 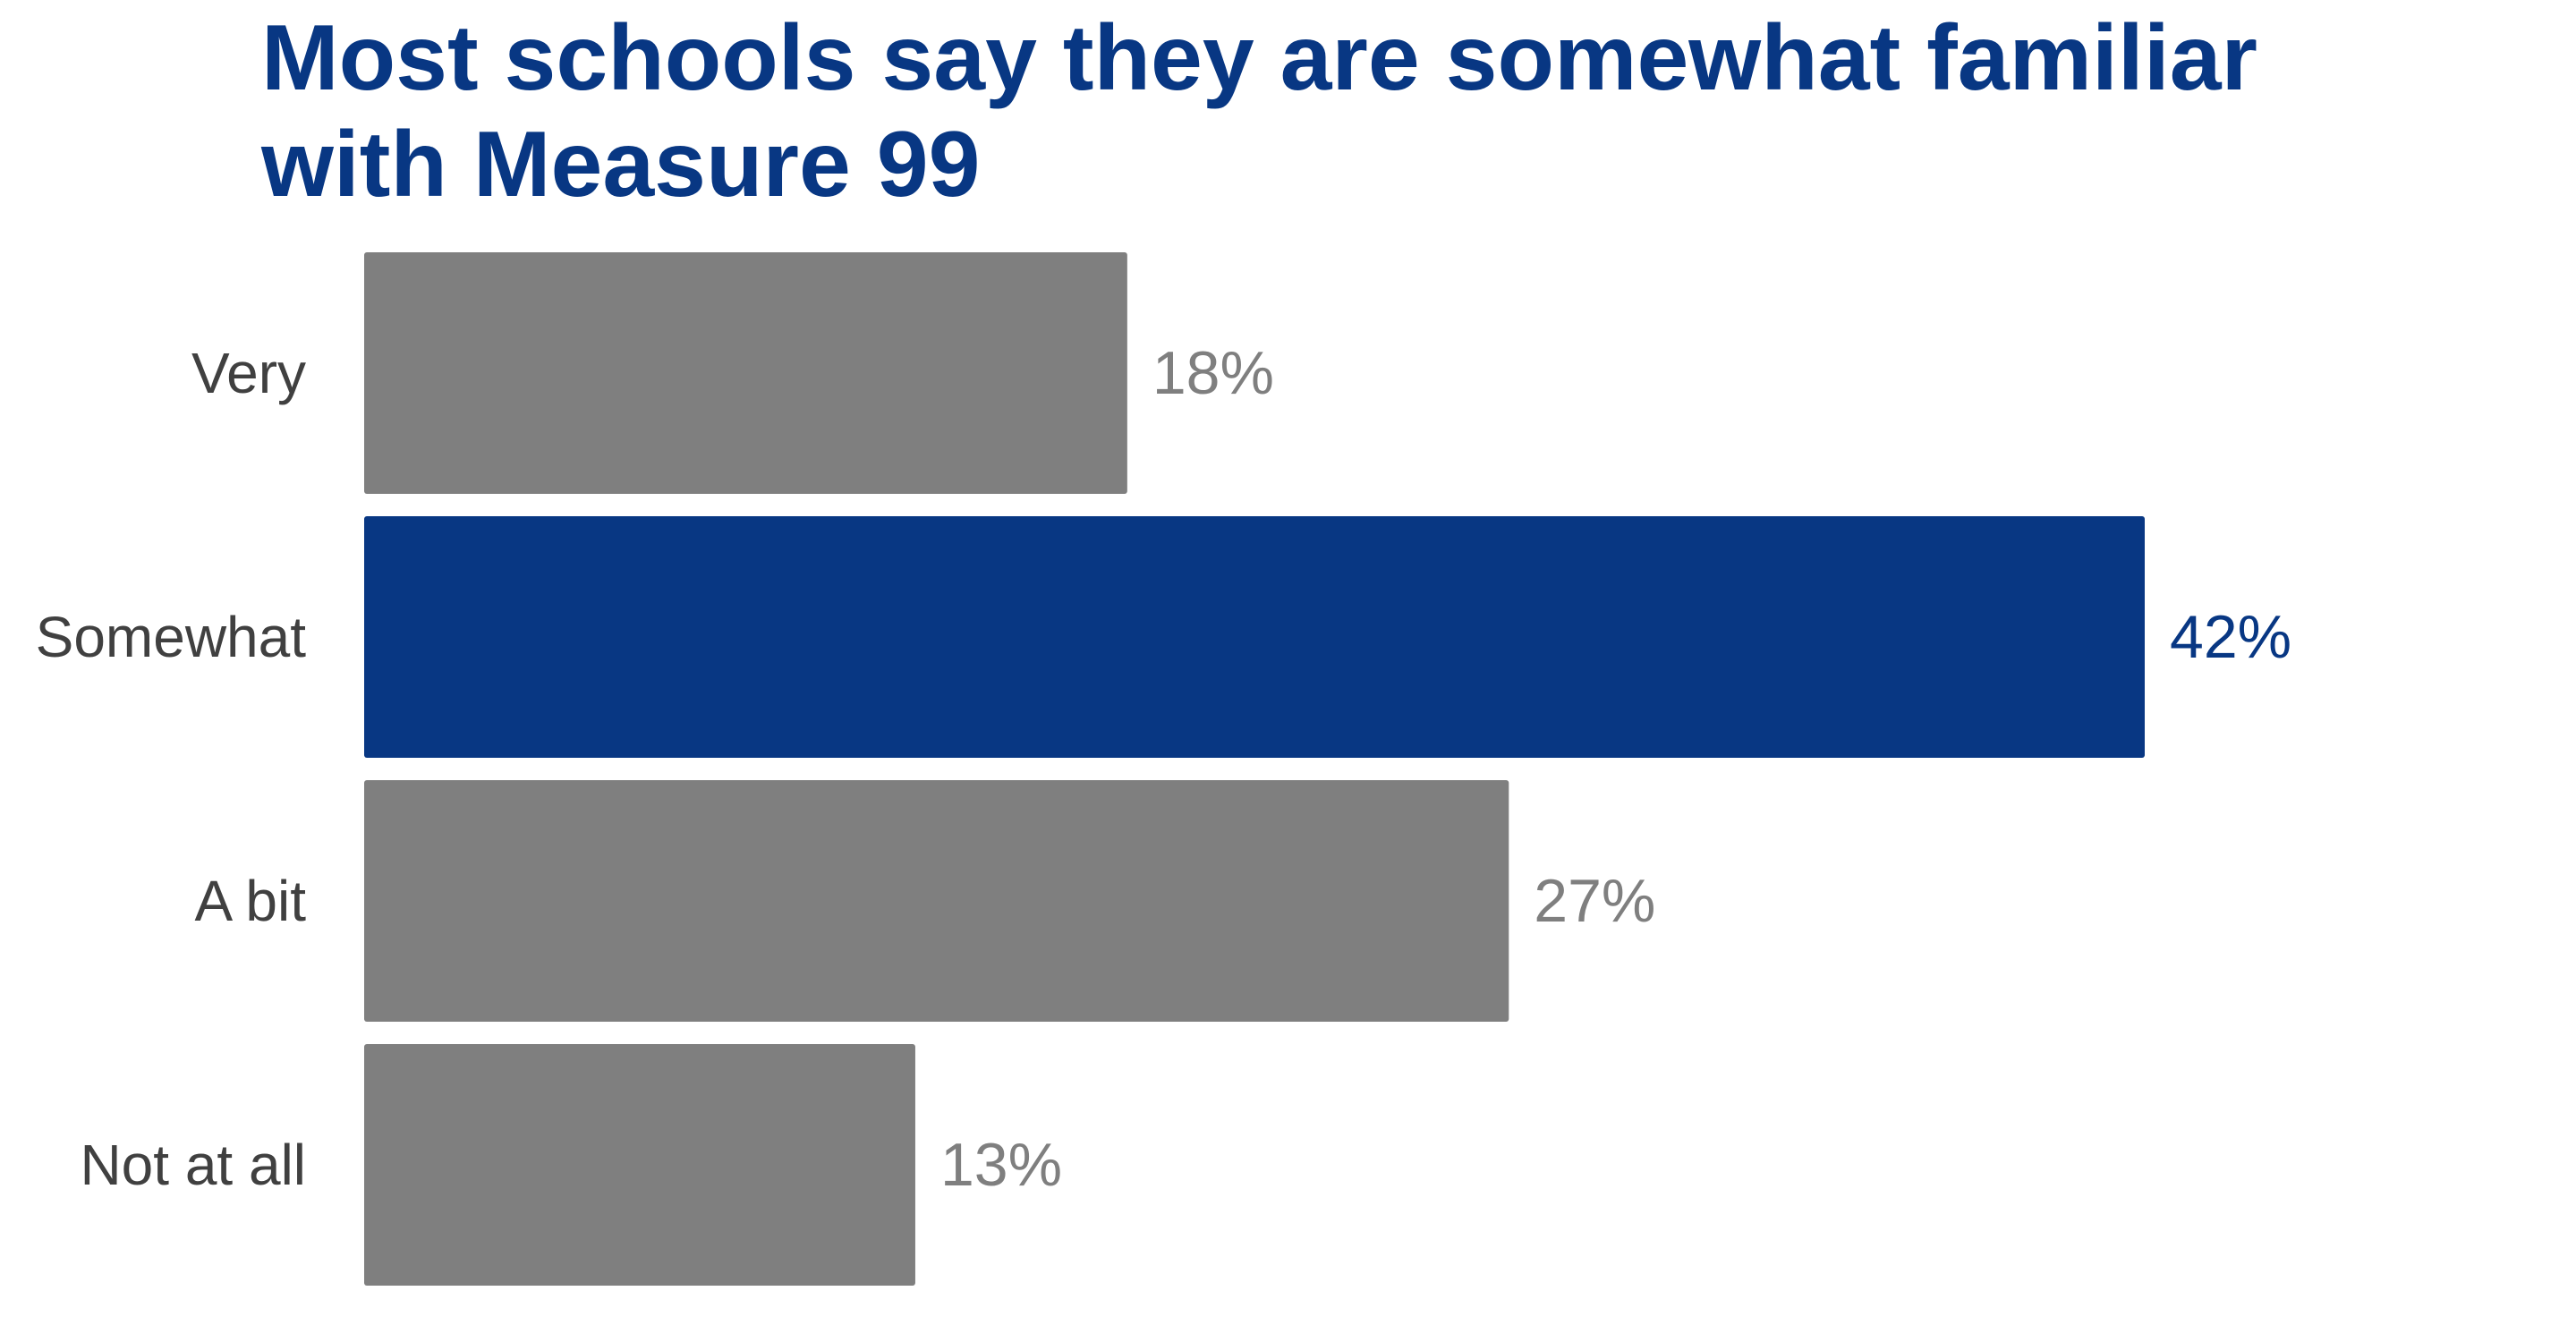 I want to click on value-label-not-at-all: 13%, so click(x=1001, y=1165).